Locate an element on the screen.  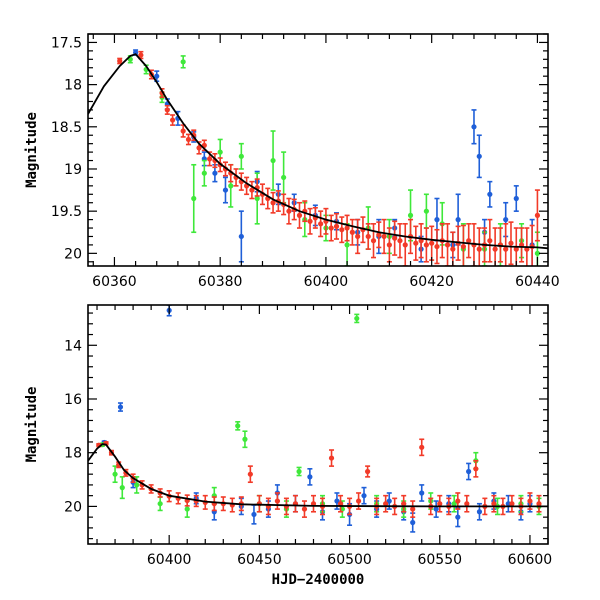
model-curve is located at coordinates (318, 475).